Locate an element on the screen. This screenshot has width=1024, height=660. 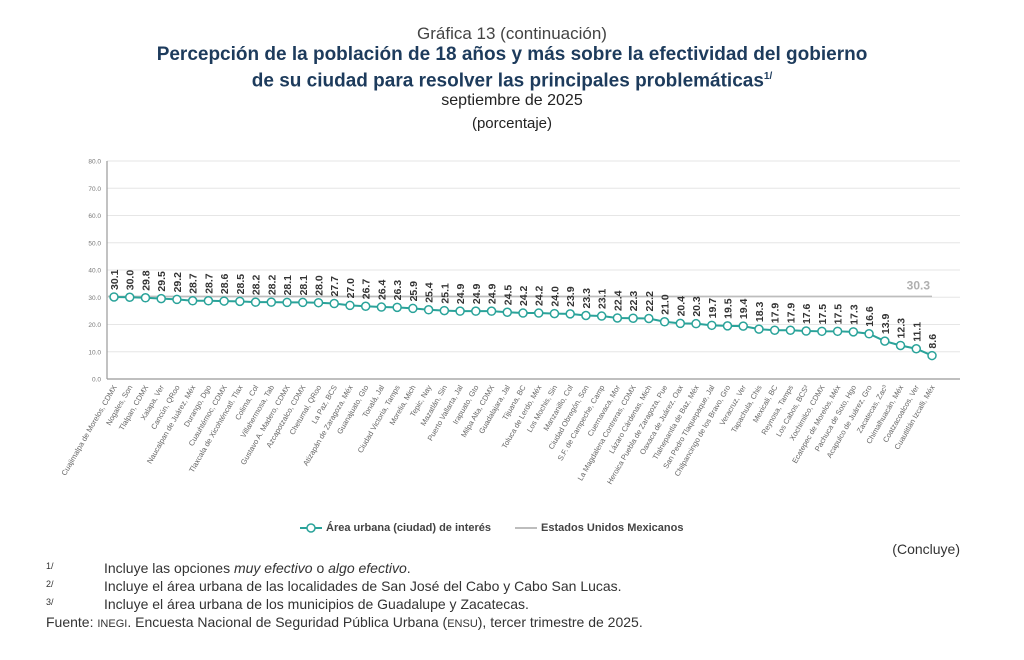
footnote-marker: 3/ is located at coordinates (50, 602).